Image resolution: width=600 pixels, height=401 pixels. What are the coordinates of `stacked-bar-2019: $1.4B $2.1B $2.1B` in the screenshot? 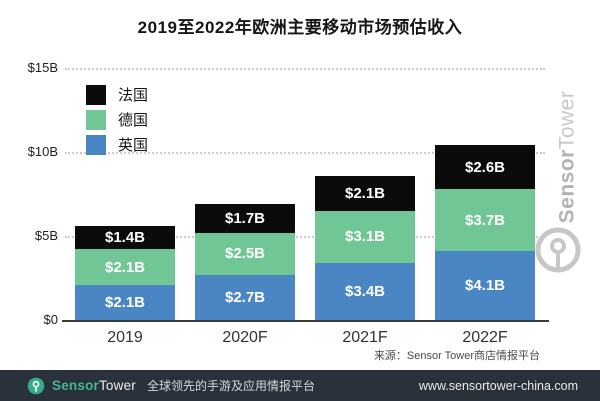 It's located at (125, 272).